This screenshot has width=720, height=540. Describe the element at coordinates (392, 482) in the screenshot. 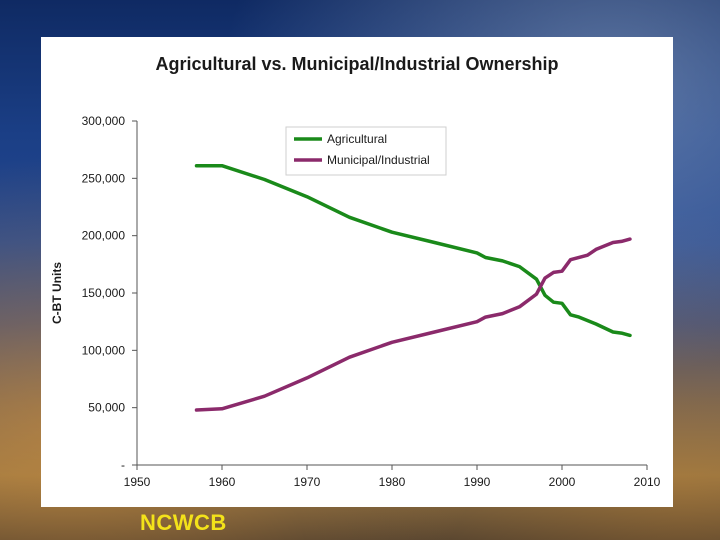

I see `x-tick-label: 1980` at that location.